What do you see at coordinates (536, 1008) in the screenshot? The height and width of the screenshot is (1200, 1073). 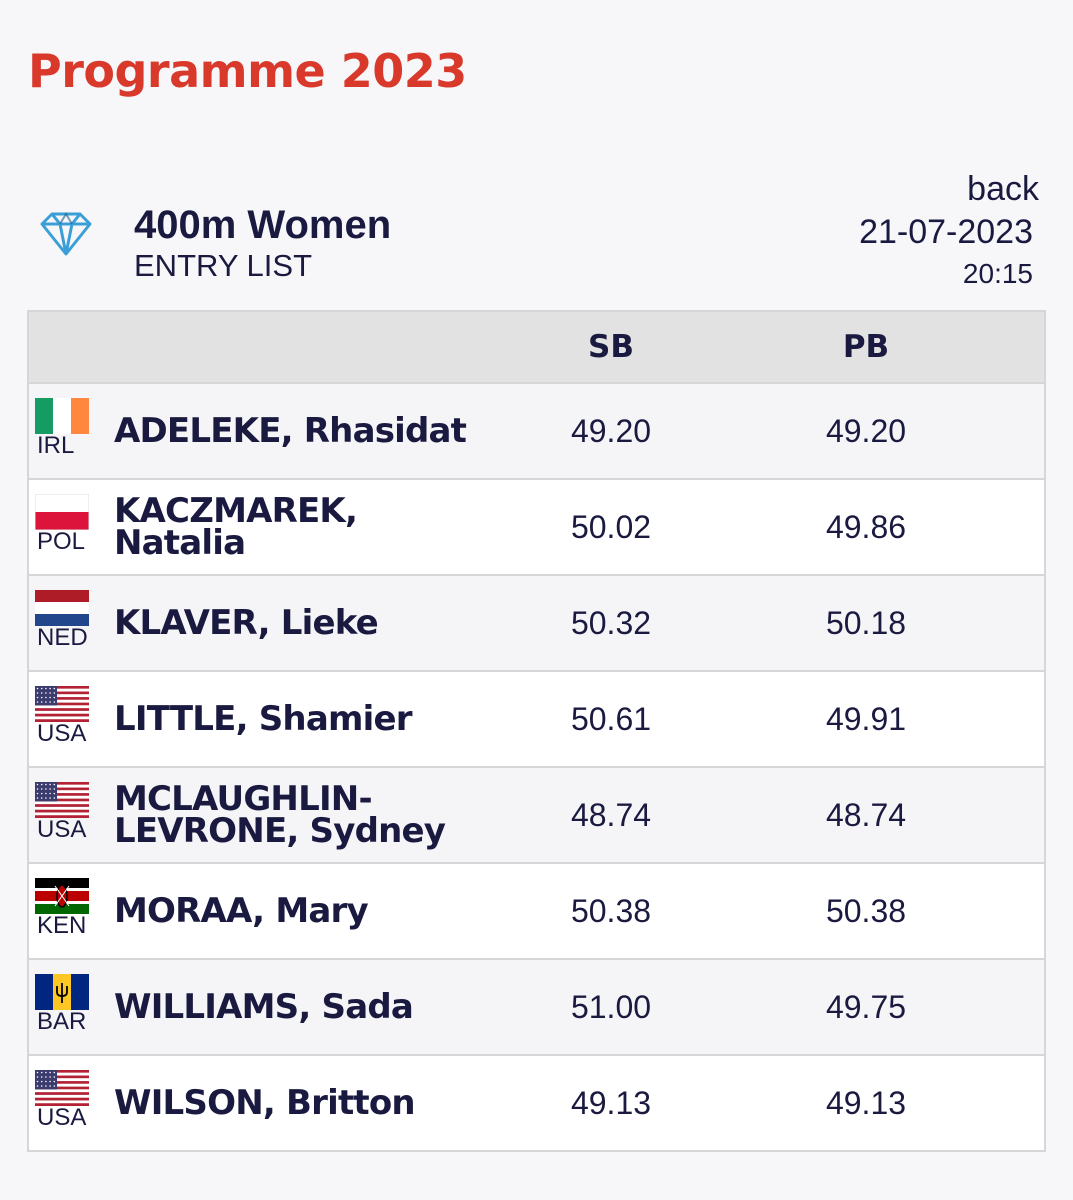 I see `table-row: BAR WILLIAMS, Sada 51.00 49.75` at bounding box center [536, 1008].